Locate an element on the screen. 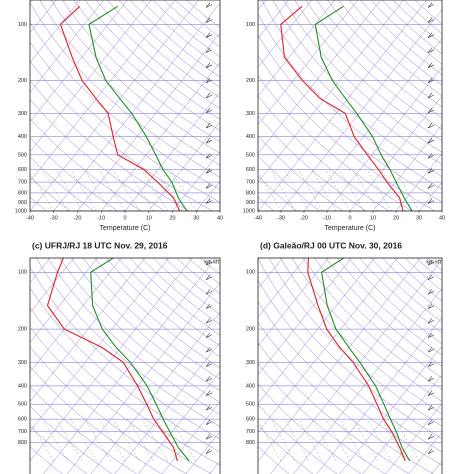 This screenshot has width=474, height=474. x-tick-label: 20 is located at coordinates (396, 218).